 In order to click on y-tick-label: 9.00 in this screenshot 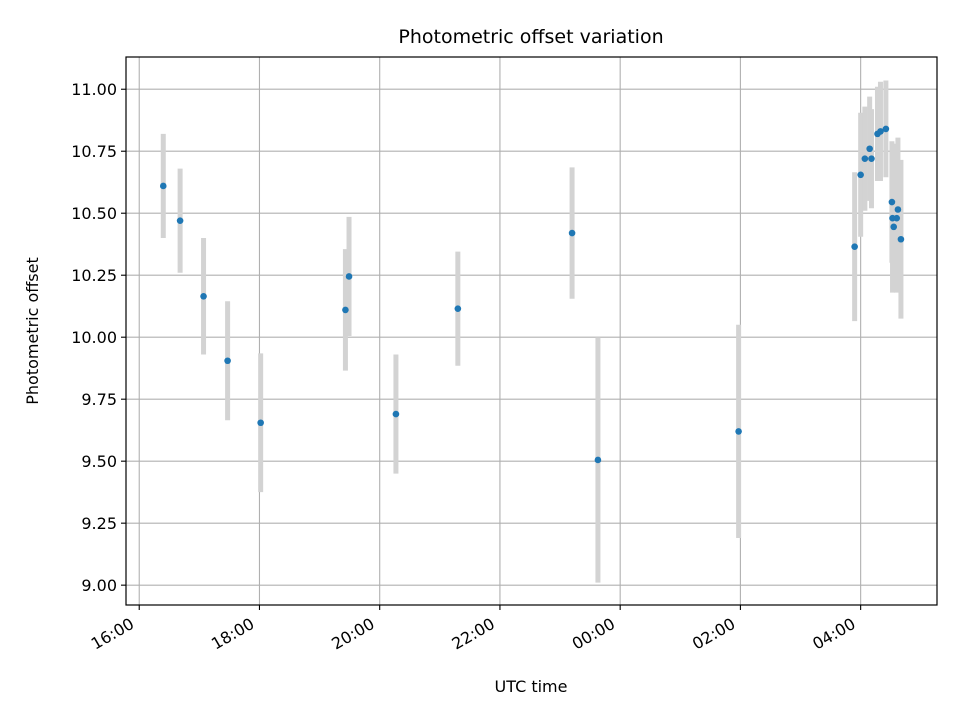, I will do `click(99, 585)`.